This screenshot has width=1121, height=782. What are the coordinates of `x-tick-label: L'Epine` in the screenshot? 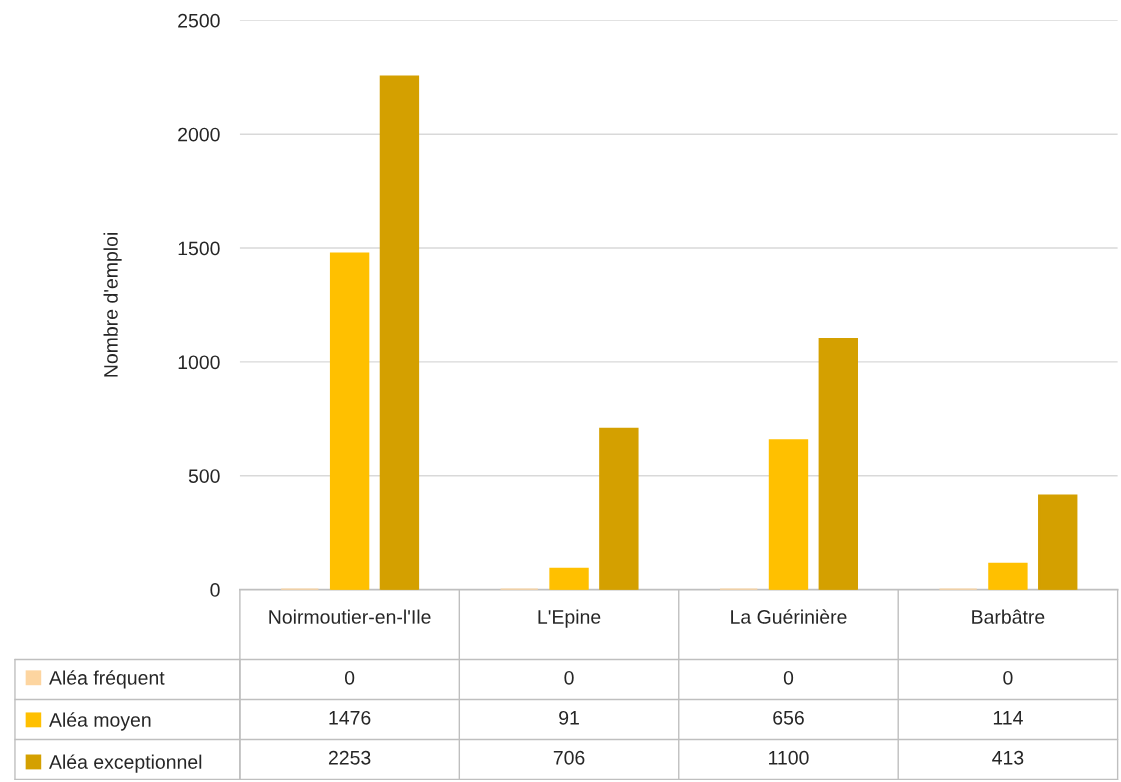 It's located at (569, 618).